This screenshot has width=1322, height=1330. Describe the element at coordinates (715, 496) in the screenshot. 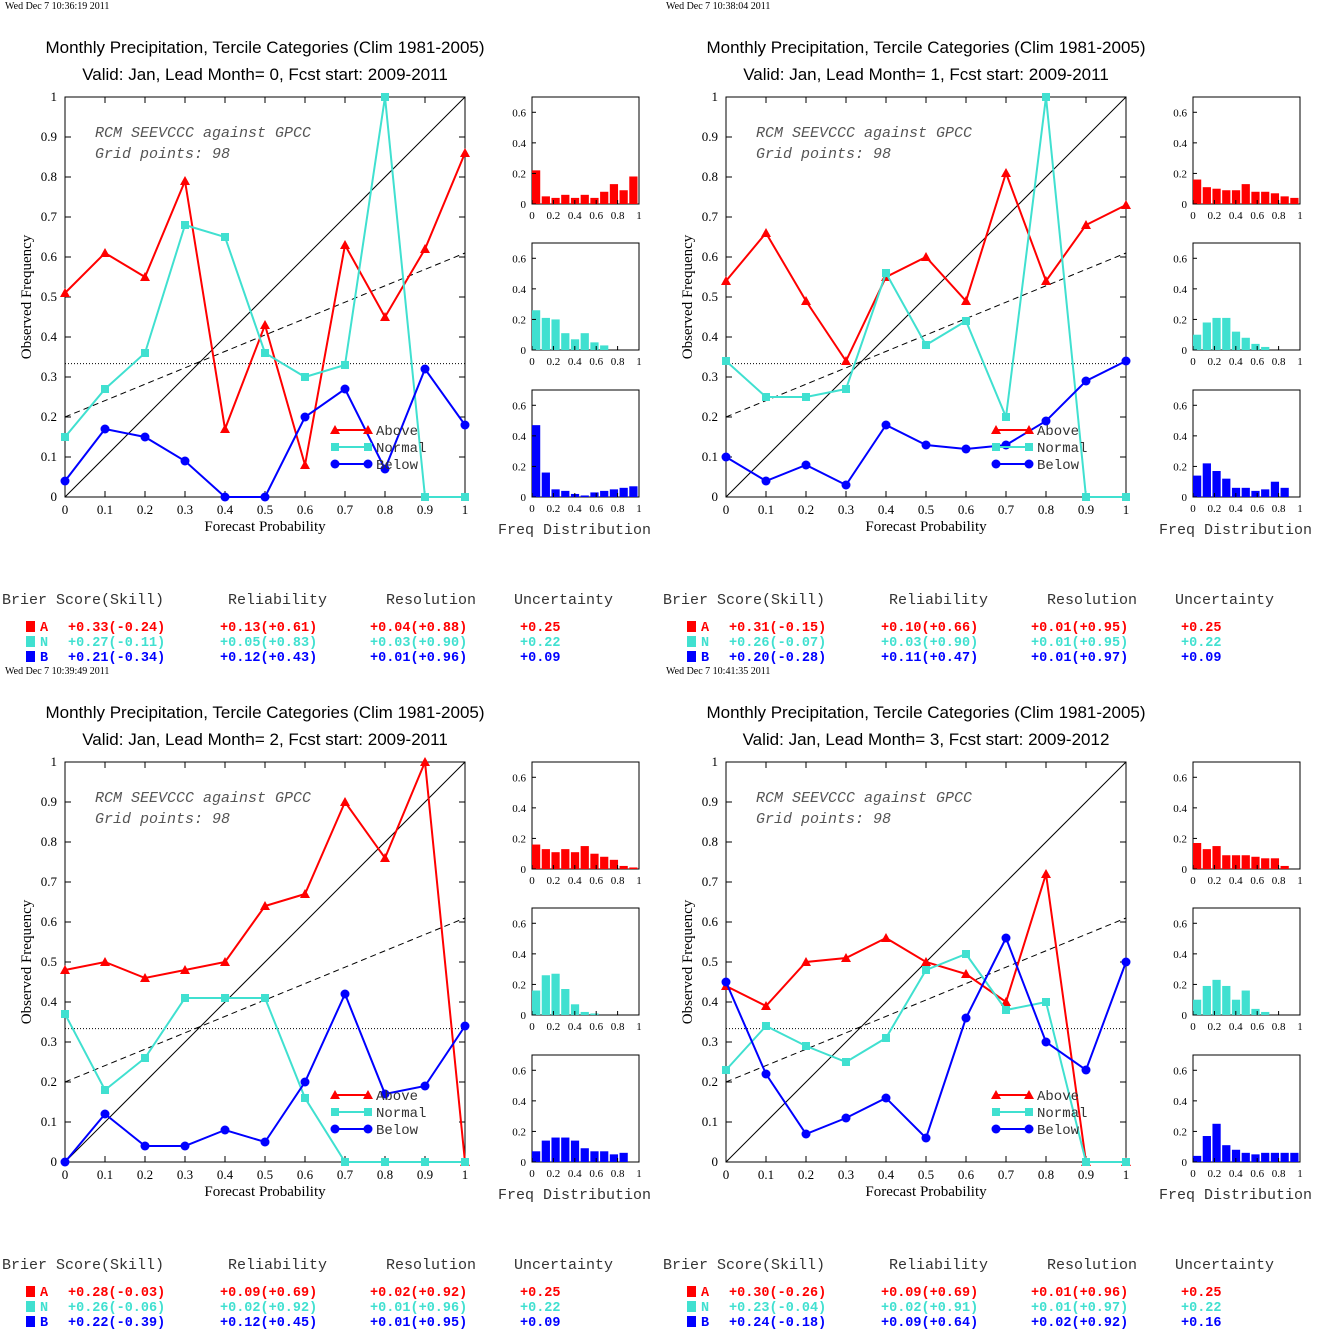

I see `y-tick-label: 0` at that location.